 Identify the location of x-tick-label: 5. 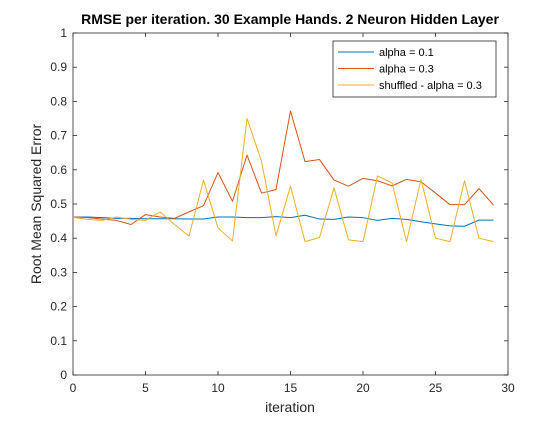
(145, 388).